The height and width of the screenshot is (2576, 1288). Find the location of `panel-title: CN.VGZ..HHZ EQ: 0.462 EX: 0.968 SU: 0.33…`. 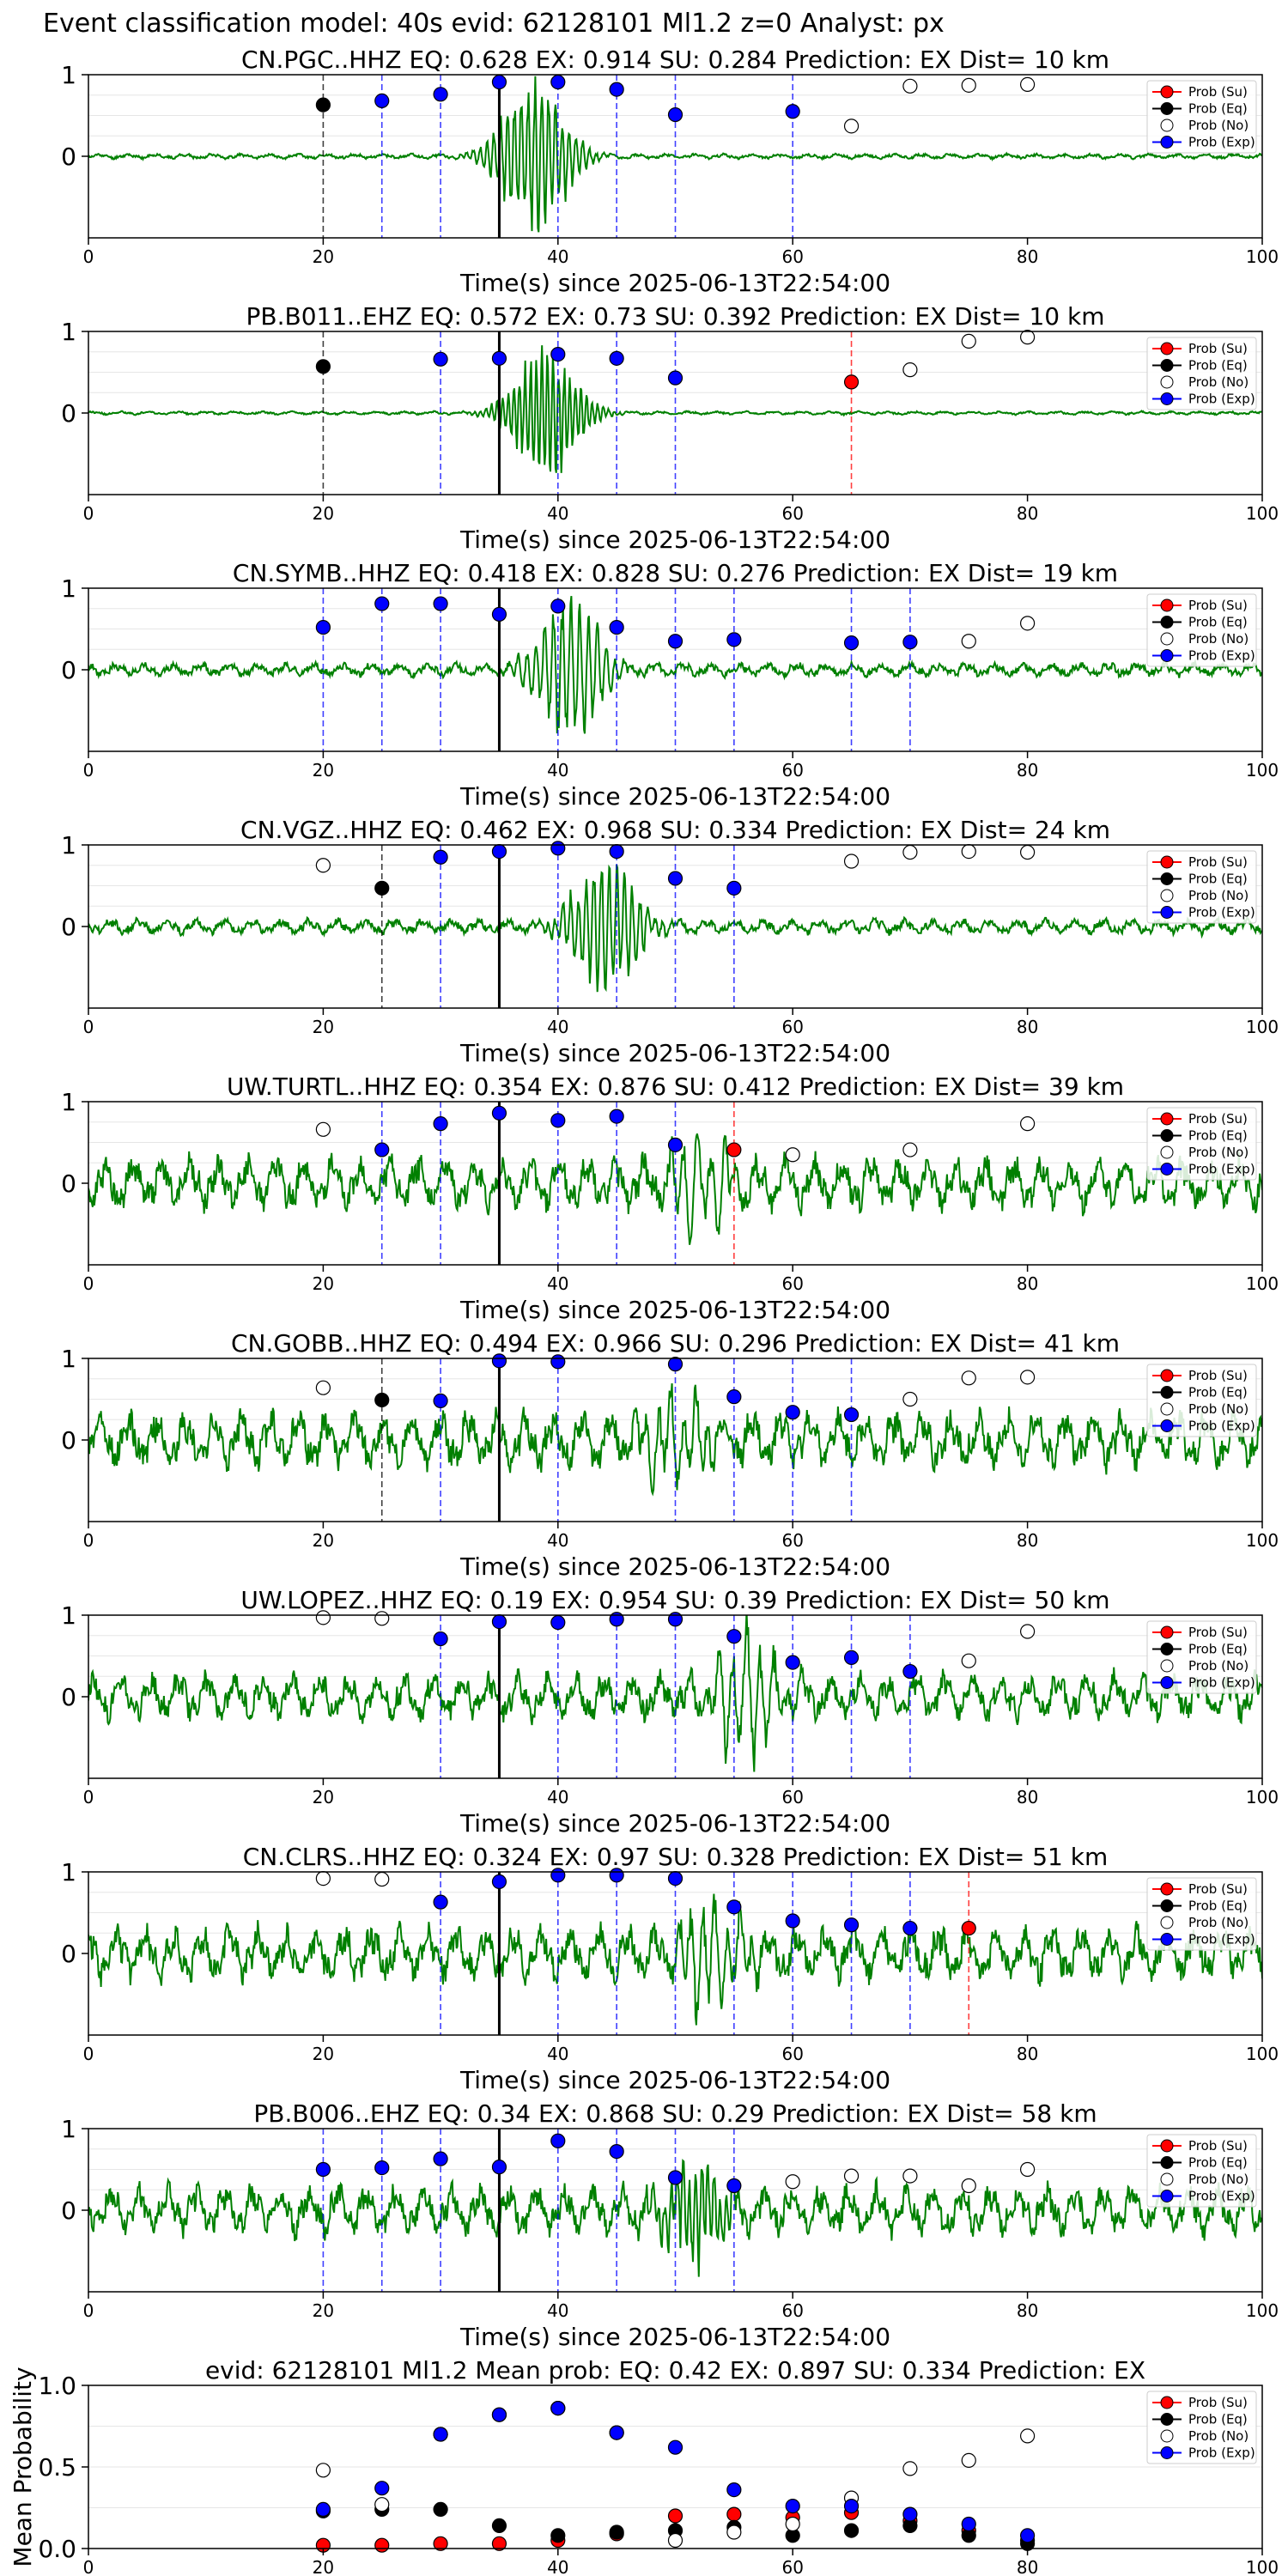

panel-title: CN.VGZ..HHZ EQ: 0.462 EX: 0.968 SU: 0.33… is located at coordinates (675, 830).